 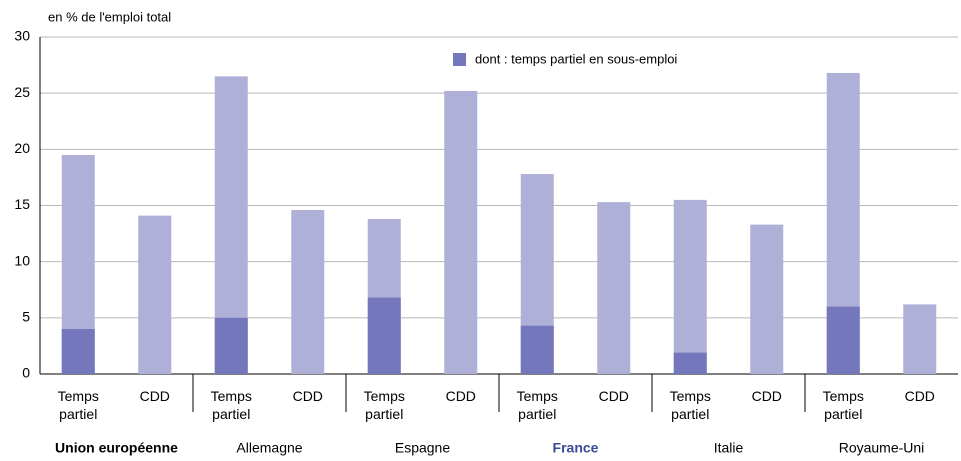 What do you see at coordinates (422, 448) in the screenshot?
I see `group-label: Espagne` at bounding box center [422, 448].